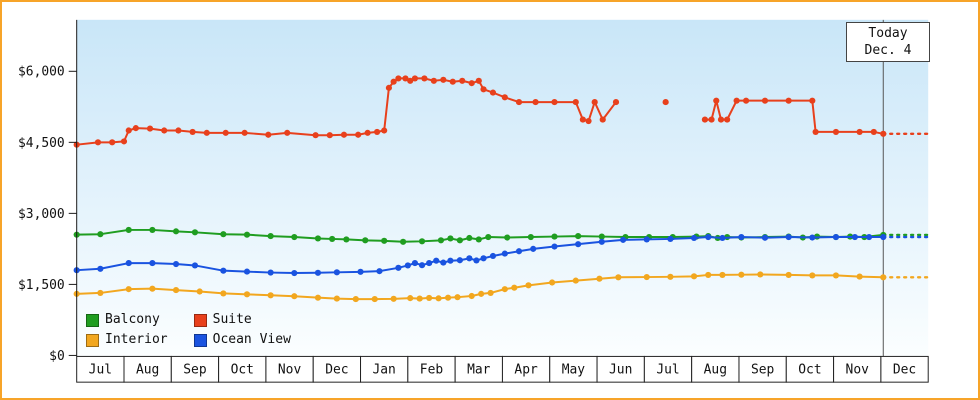 This screenshot has width=980, height=400. Describe the element at coordinates (251, 339) in the screenshot. I see `legend-label-ocean-view: Ocean View` at that location.